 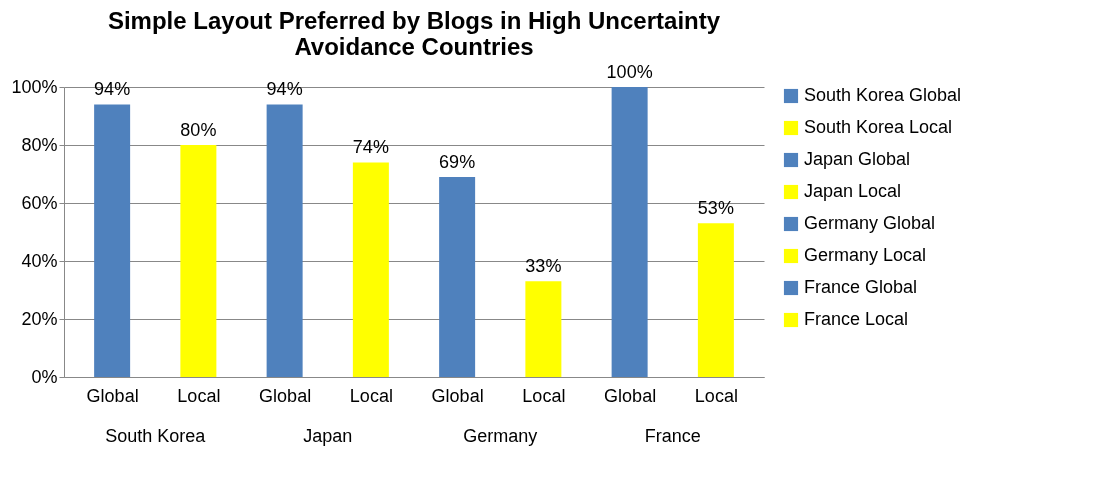 I want to click on legend-label: Germany Global, so click(x=870, y=223).